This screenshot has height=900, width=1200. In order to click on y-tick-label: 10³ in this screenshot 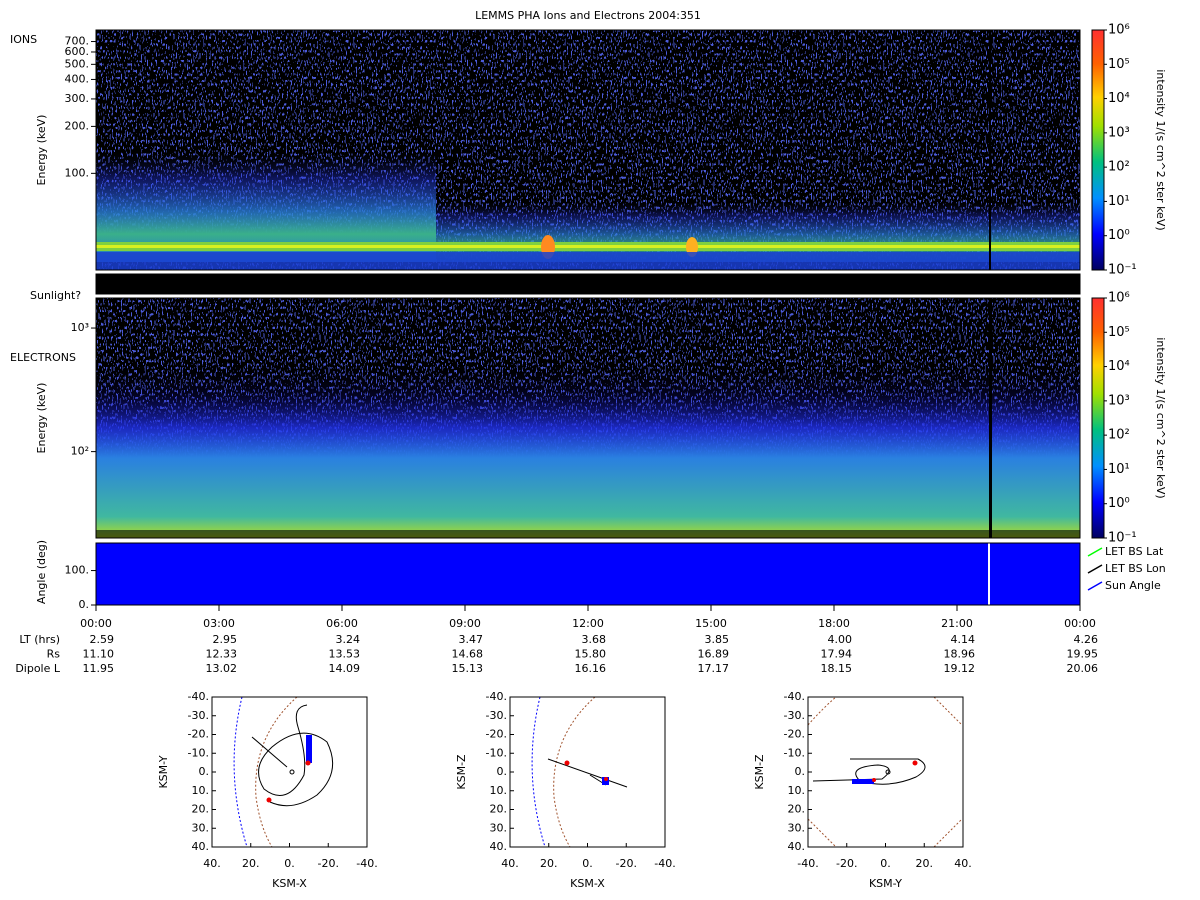, I will do `click(80, 327)`.